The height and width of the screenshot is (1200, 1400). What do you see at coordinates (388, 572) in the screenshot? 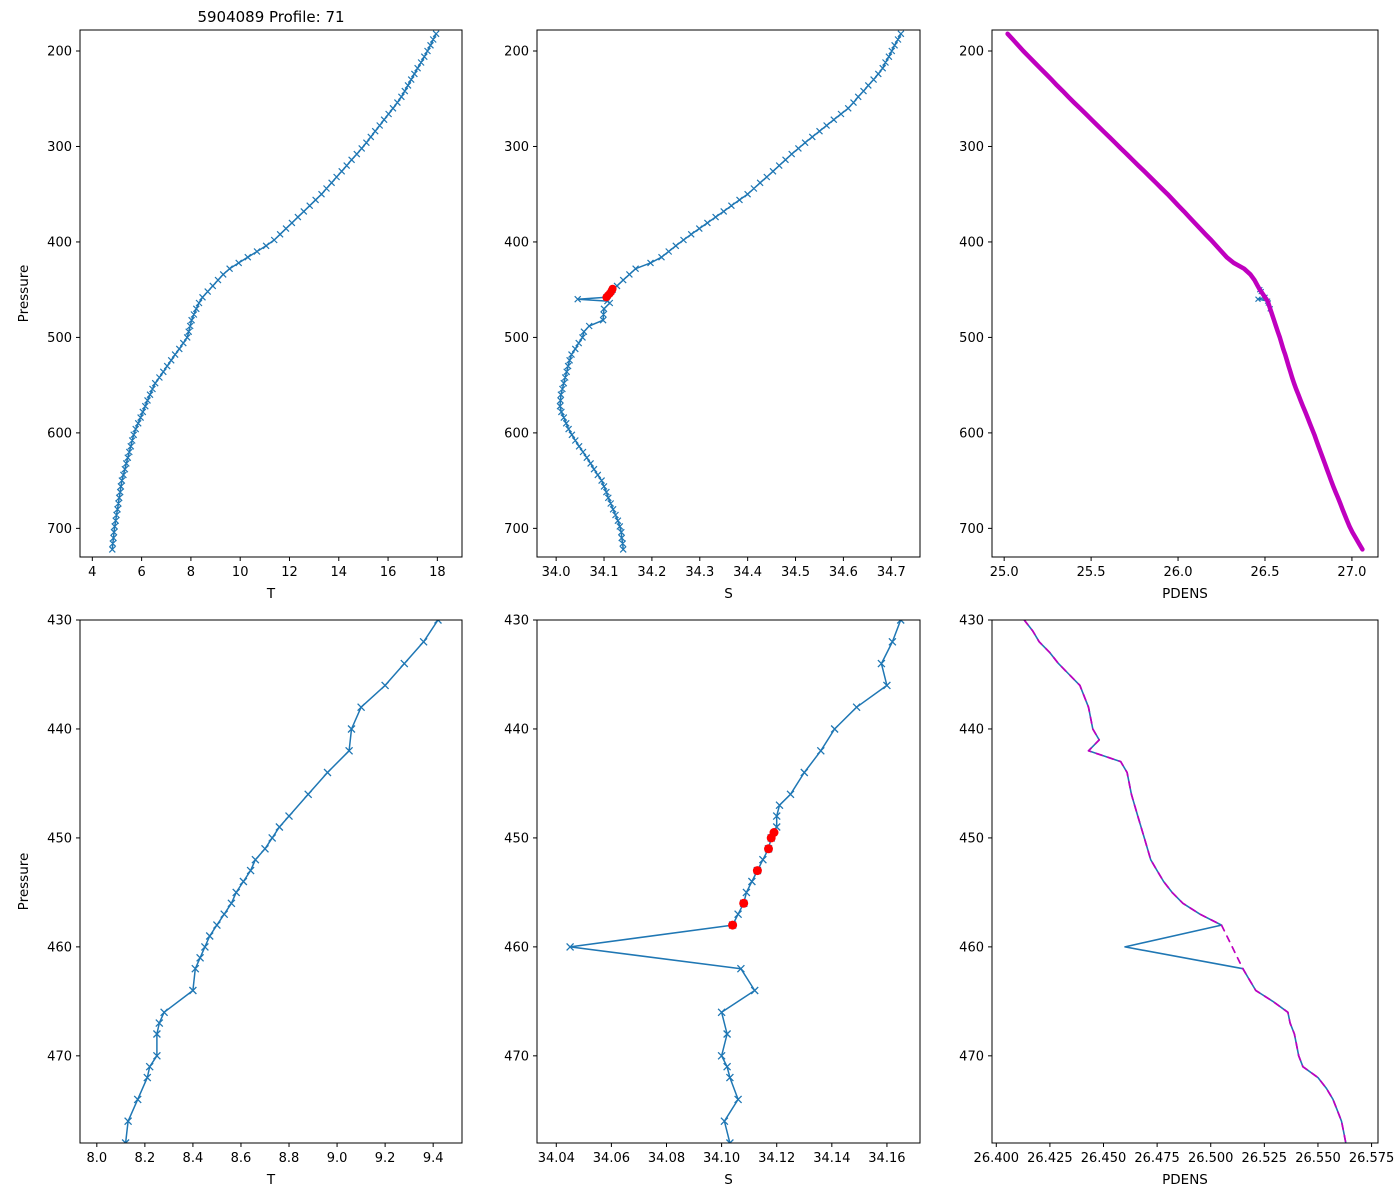
I see `x-tick-label: 16` at bounding box center [388, 572].